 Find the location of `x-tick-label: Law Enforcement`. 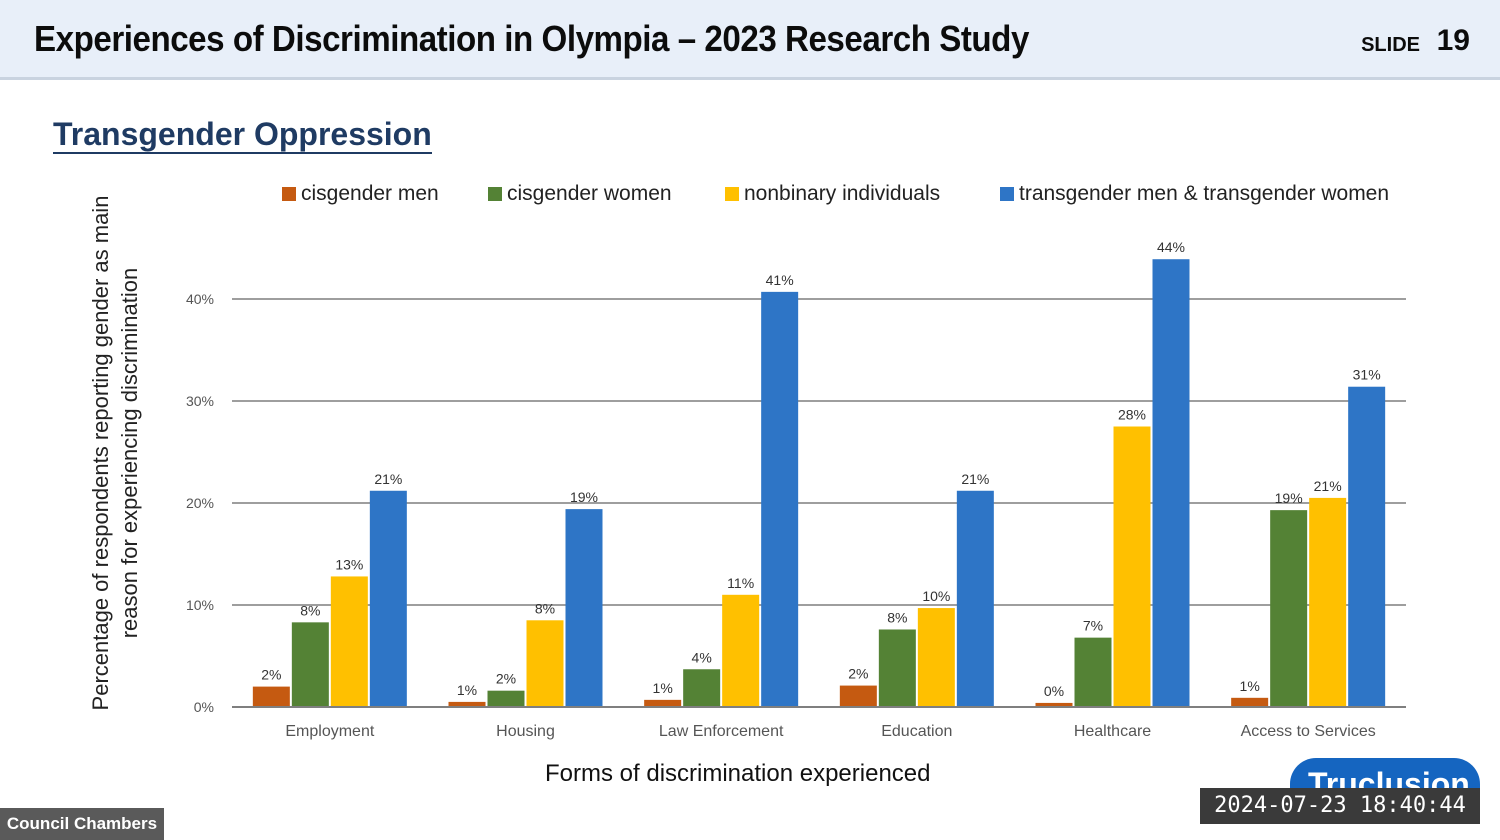

x-tick-label: Law Enforcement is located at coordinates (721, 731).